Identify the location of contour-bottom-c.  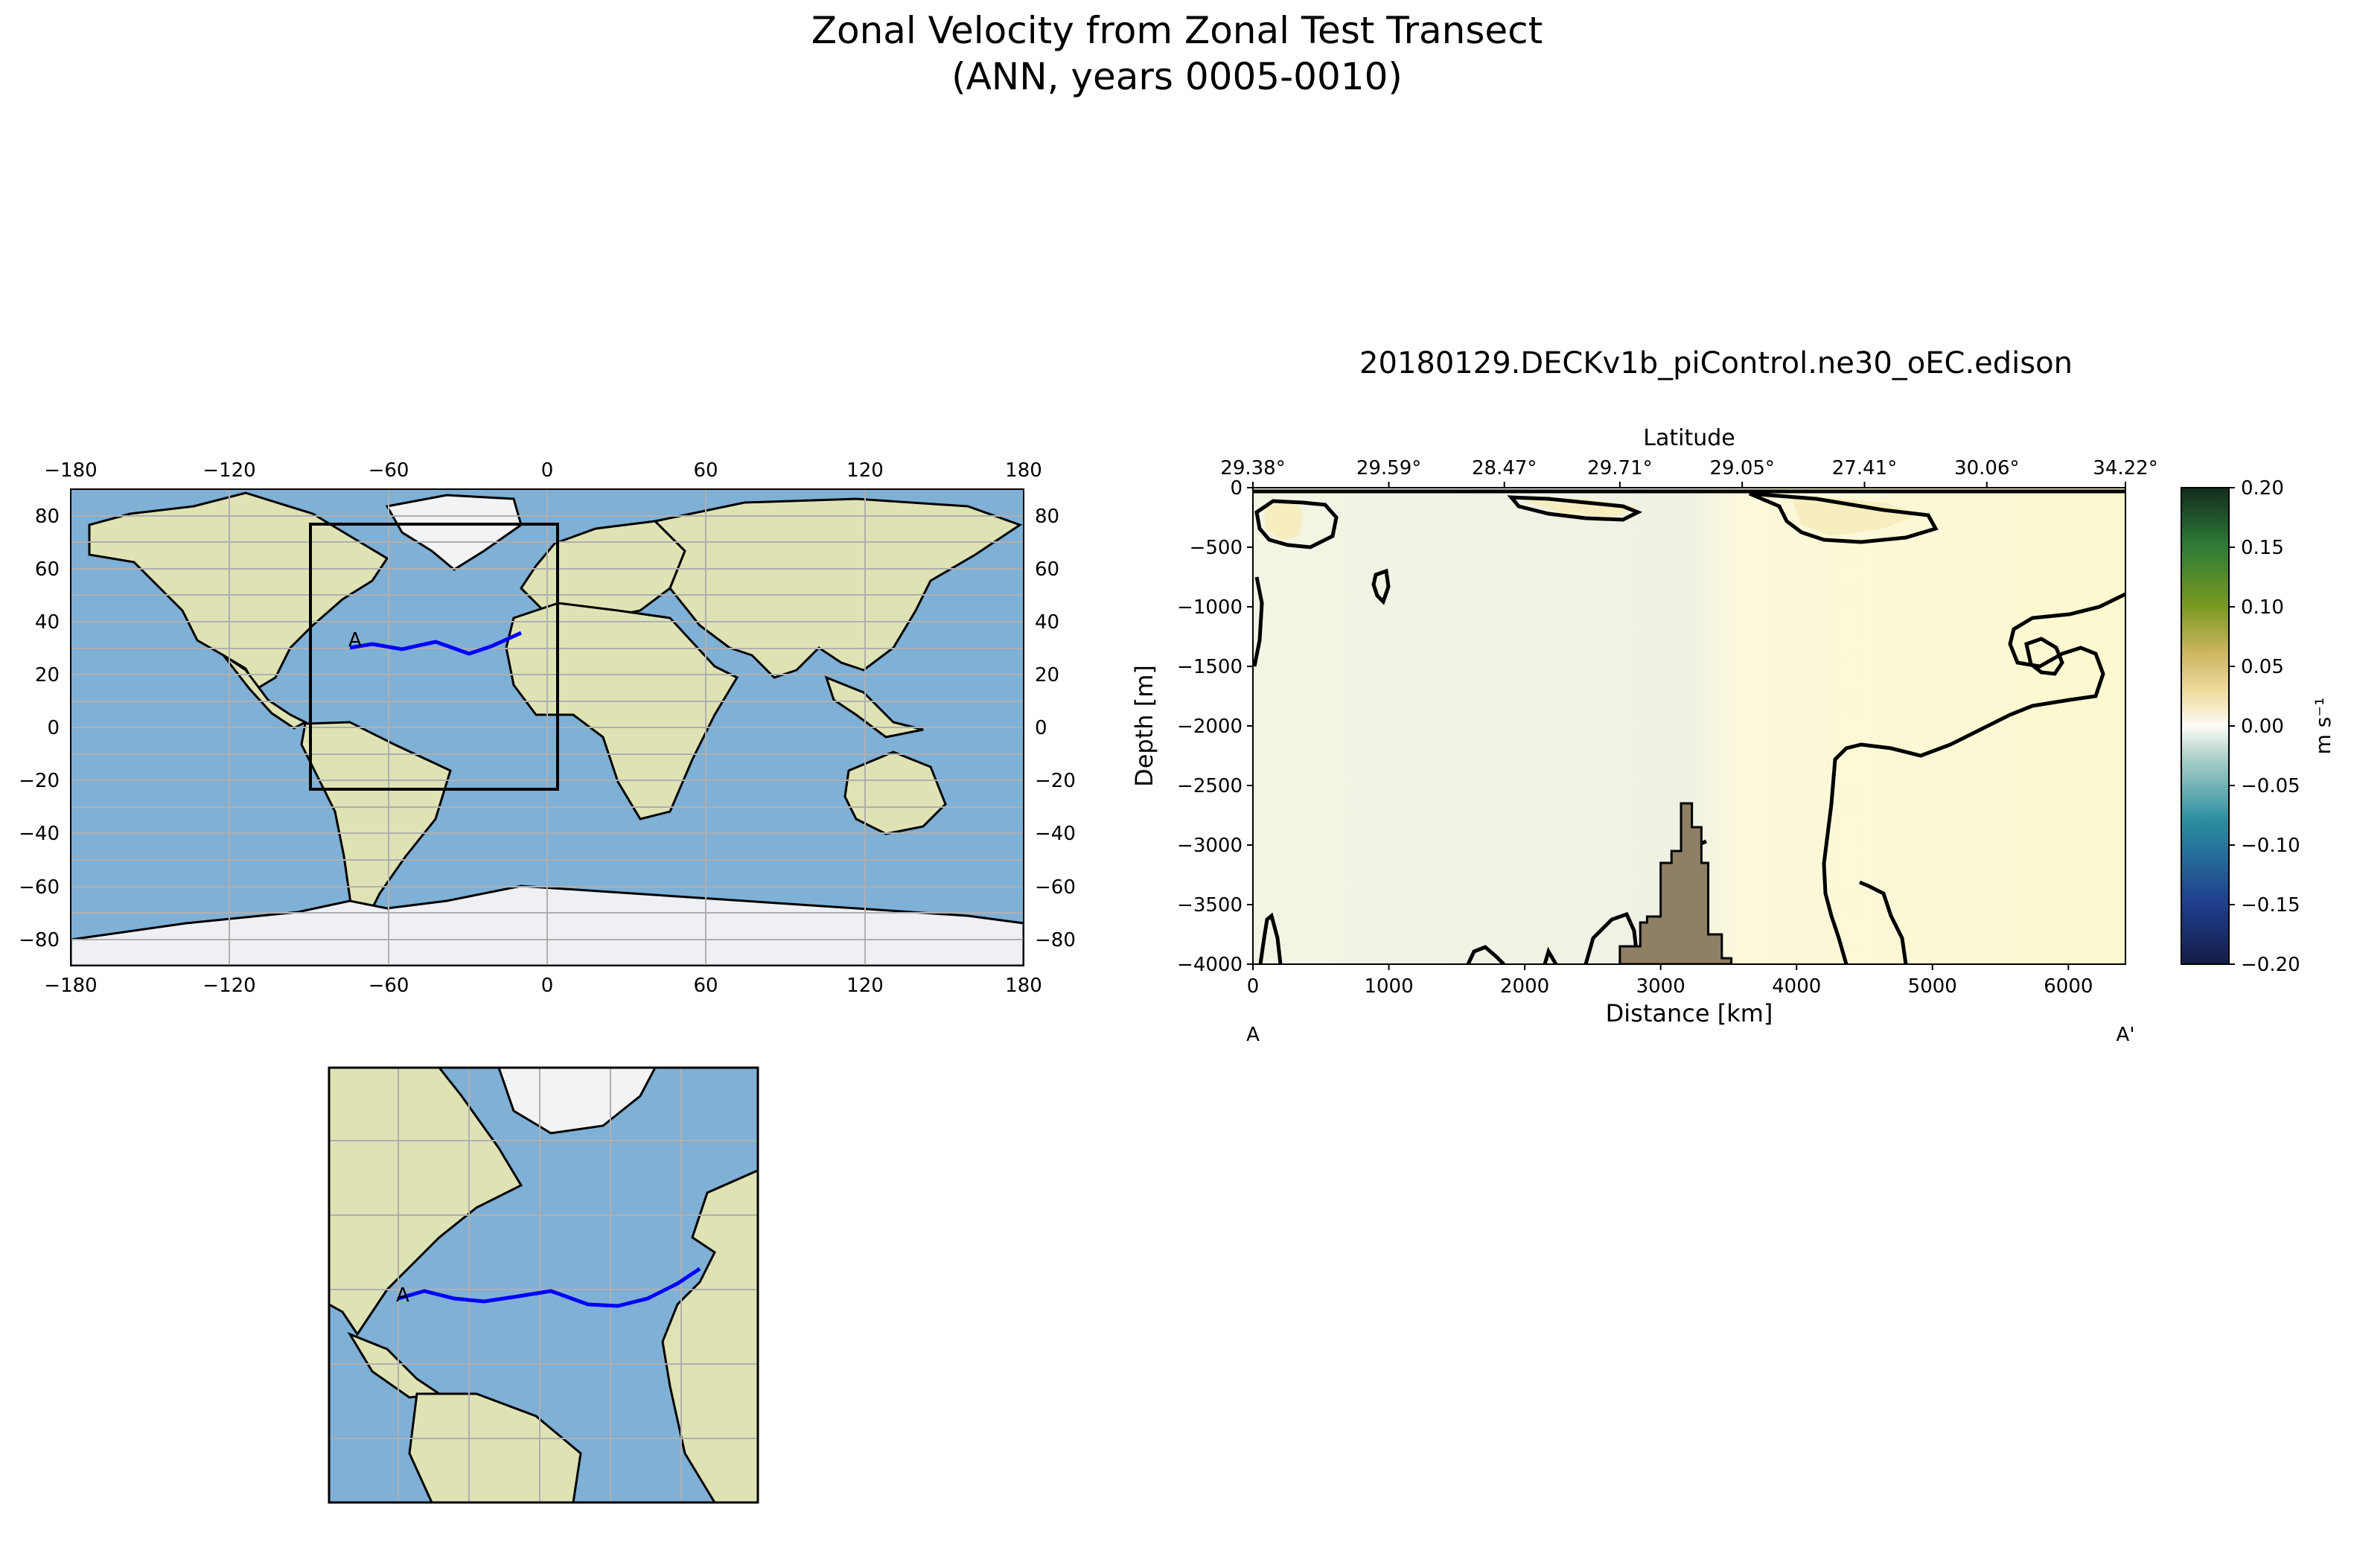
(1612, 937).